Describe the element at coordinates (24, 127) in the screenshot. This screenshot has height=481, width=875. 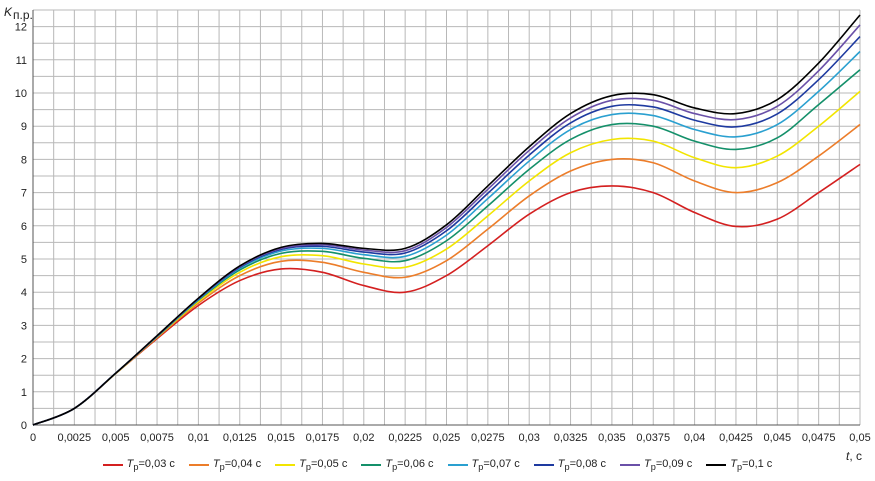
I see `y-tick-label: 9` at that location.